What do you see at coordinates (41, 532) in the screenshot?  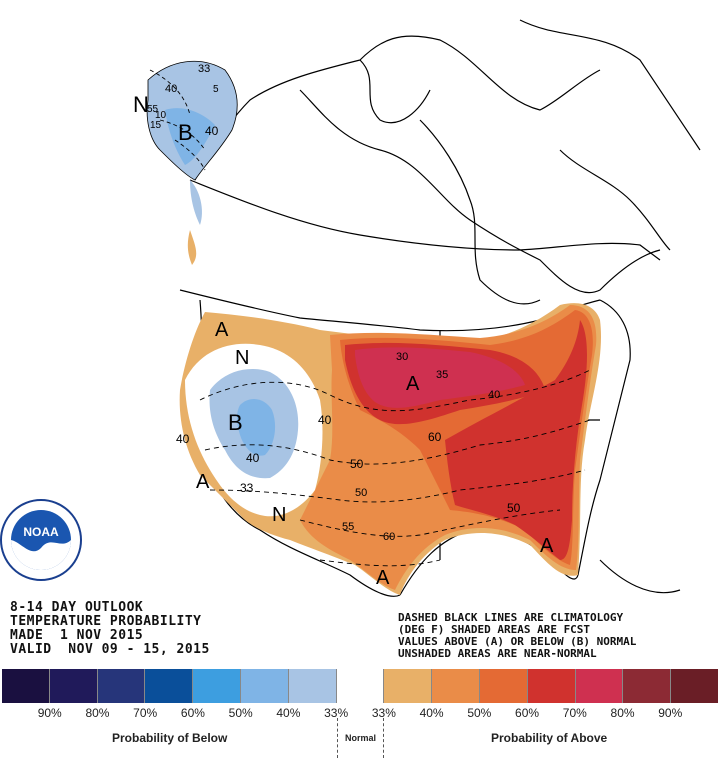 I see `noaa-logo-text: NOAA` at bounding box center [41, 532].